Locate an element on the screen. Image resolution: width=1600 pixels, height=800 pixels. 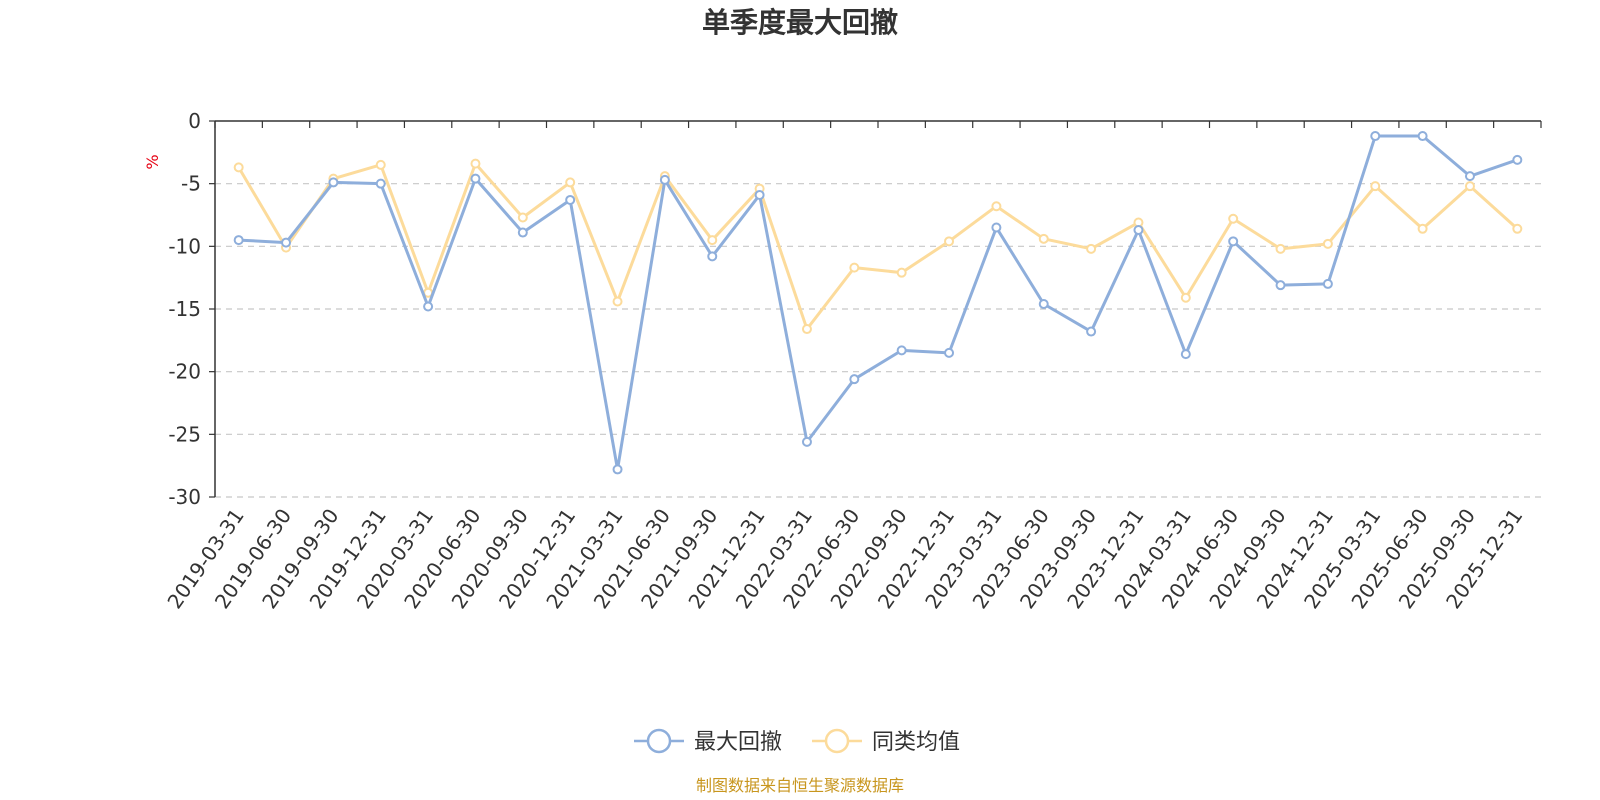
data-source-note: 制图数据来自恒生聚源数据库 is located at coordinates (800, 785).